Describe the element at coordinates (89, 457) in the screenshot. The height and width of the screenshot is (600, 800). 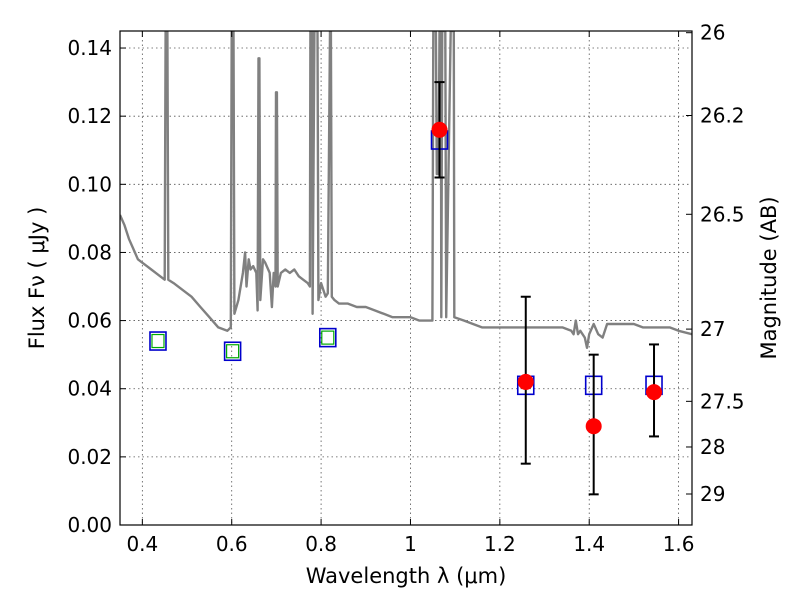
I see `y-tick-label: 0.02` at that location.